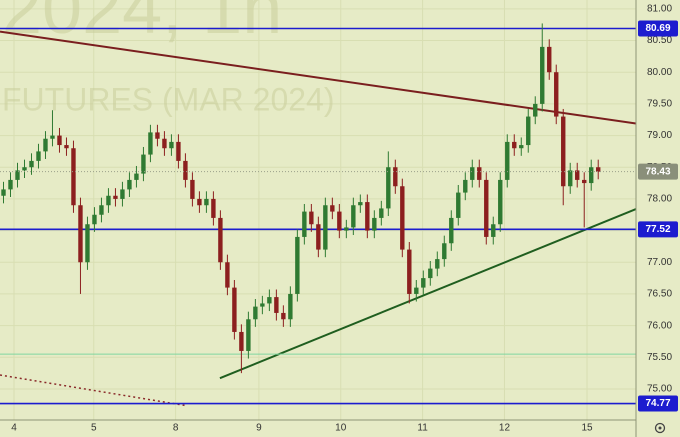  I want to click on level-label: 77.52, so click(657, 229).